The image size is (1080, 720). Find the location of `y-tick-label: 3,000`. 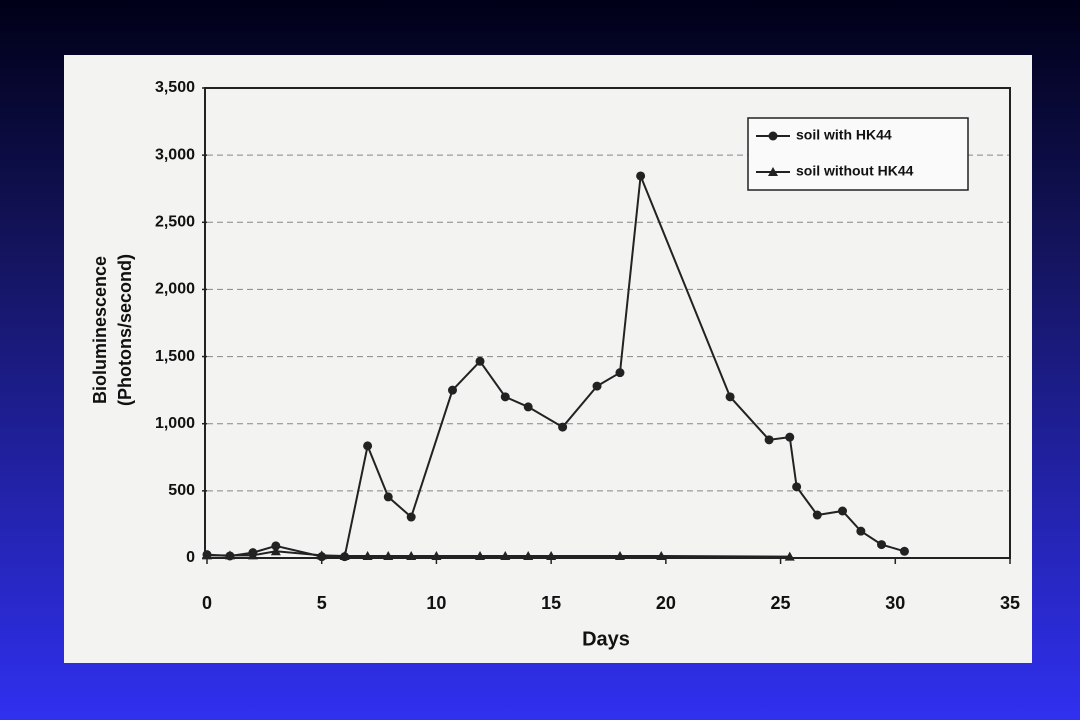

y-tick-label: 3,000 is located at coordinates (175, 154).